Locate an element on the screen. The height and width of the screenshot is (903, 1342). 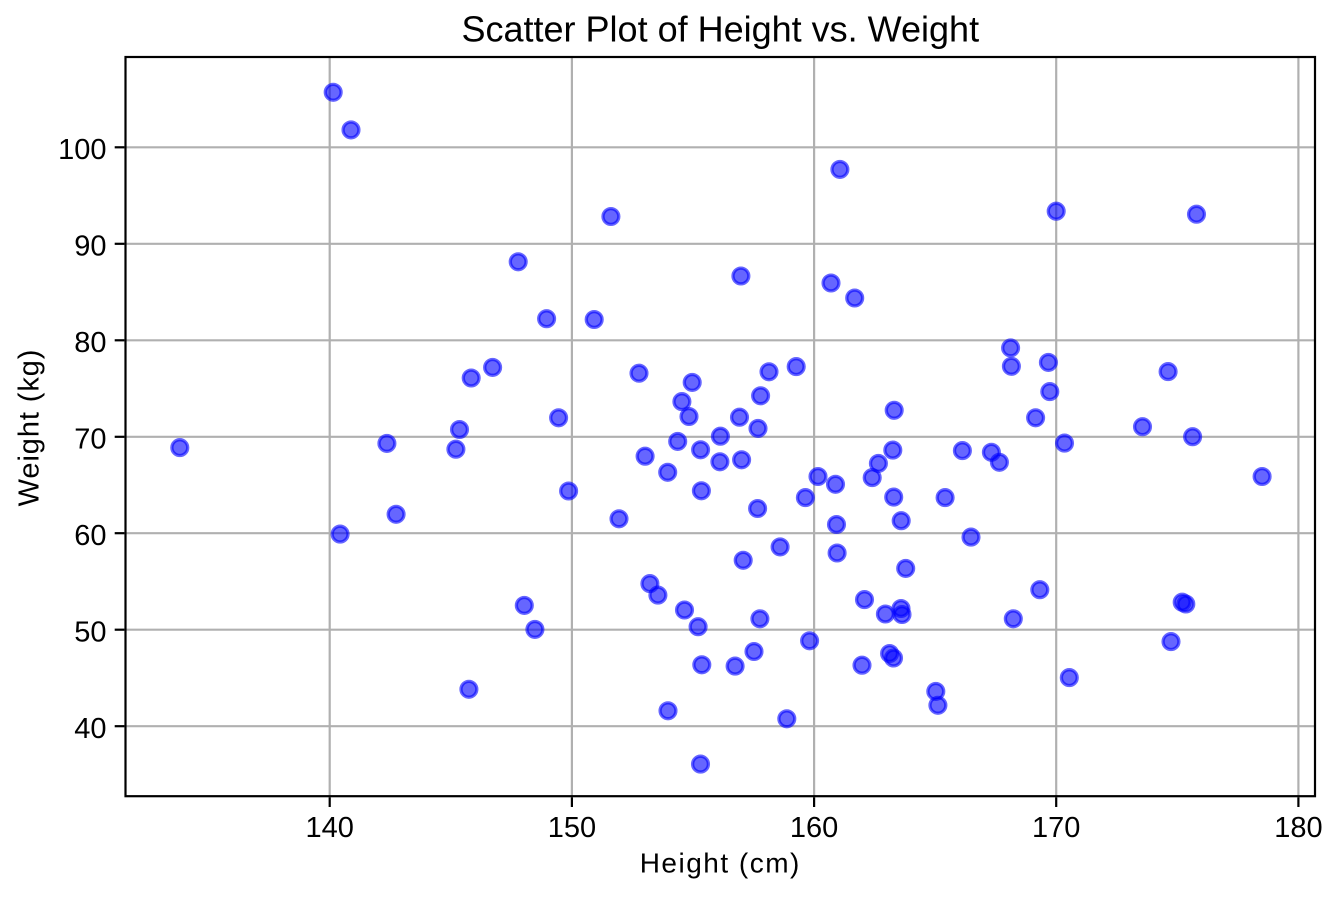
svg-text: 50 is located at coordinates (90, 633).